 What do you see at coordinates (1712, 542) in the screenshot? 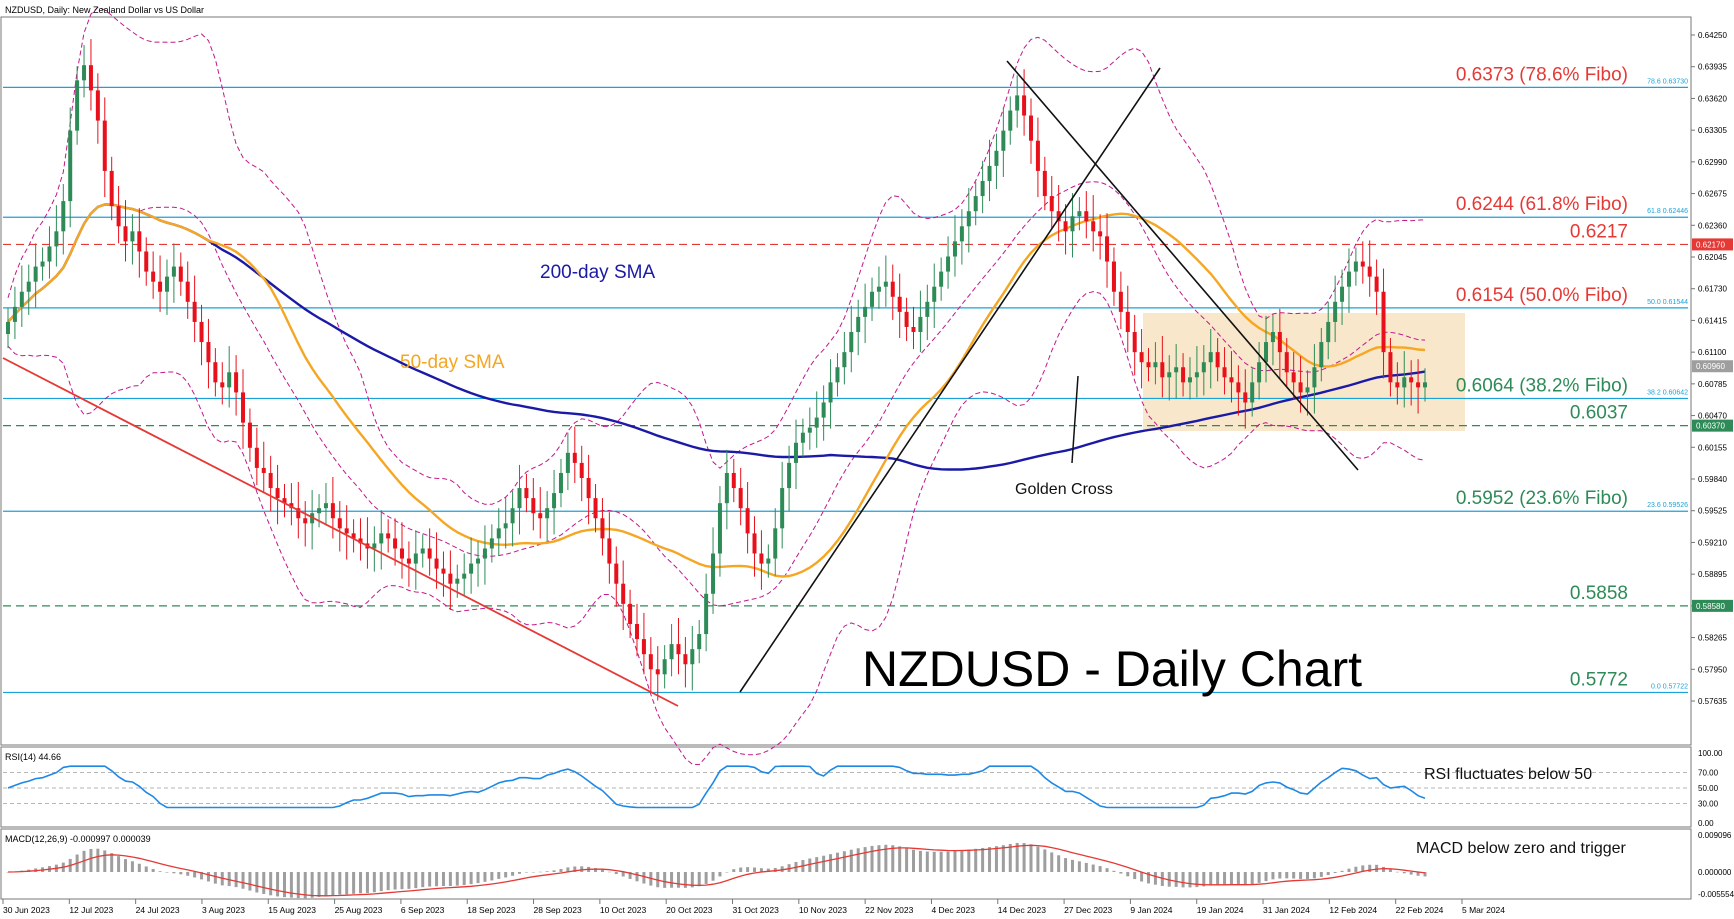
I see `ytick-label-16: 0.59210` at bounding box center [1712, 542].